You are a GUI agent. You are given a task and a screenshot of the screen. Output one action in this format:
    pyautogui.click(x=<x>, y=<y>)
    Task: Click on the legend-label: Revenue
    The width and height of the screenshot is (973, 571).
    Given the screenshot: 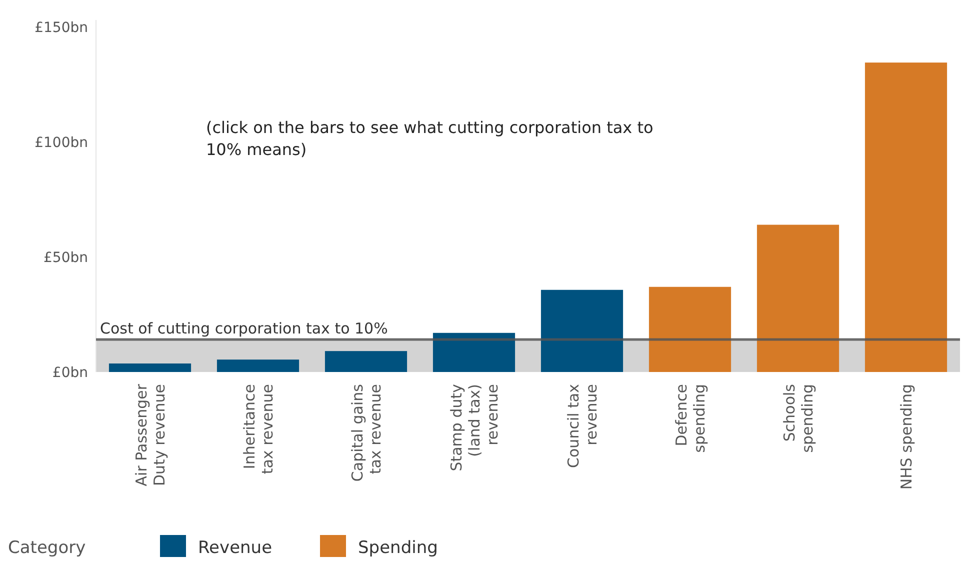 What is the action you would take?
    pyautogui.click(x=235, y=548)
    